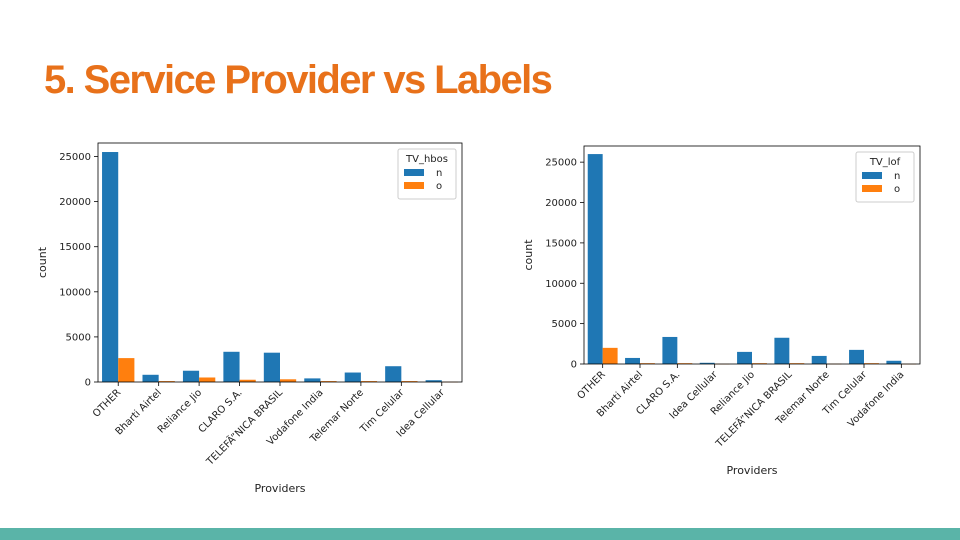 This screenshot has width=960, height=540. What do you see at coordinates (298, 80) in the screenshot?
I see `slide-title: 5. Service Provider vs Labels` at bounding box center [298, 80].